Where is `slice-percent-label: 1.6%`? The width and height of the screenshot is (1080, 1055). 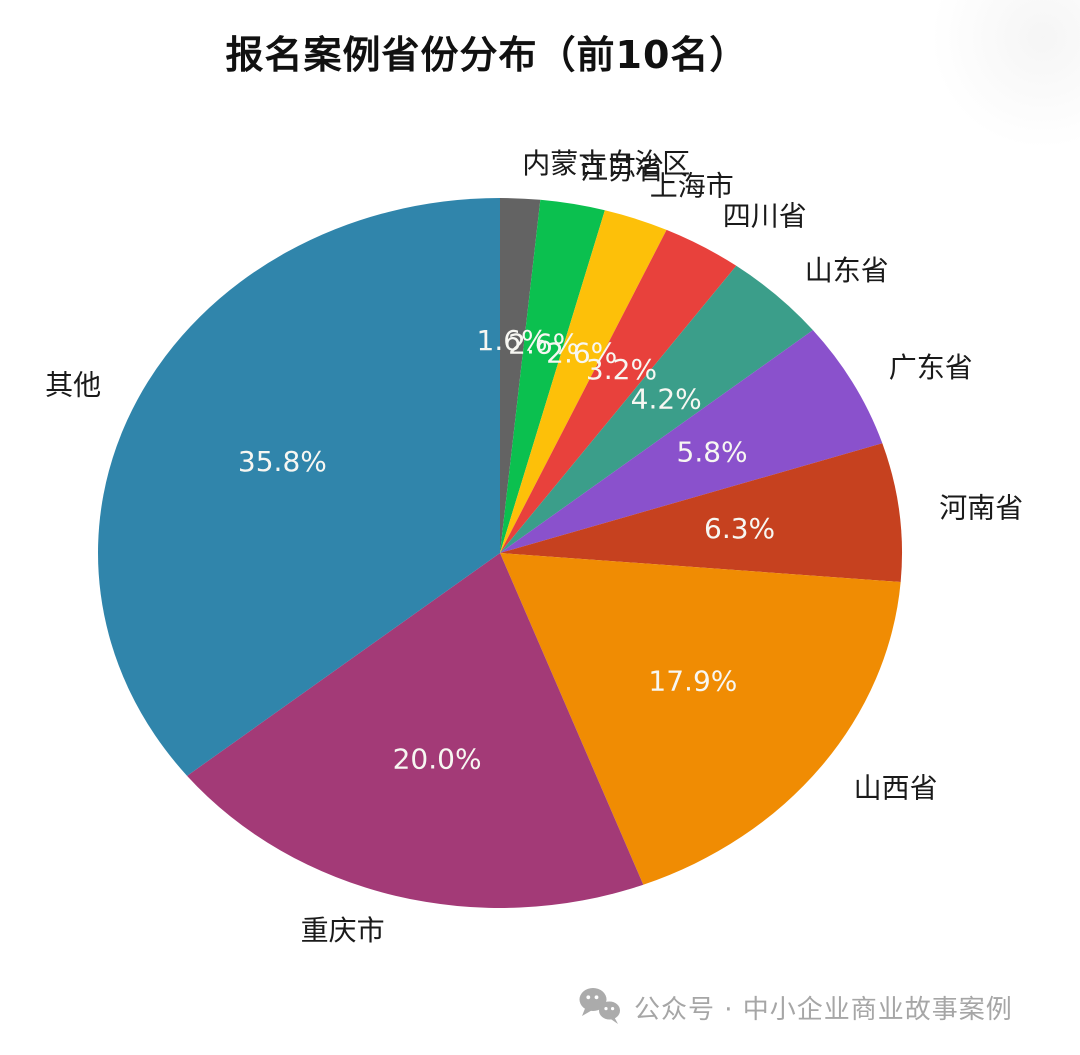
slice-percent-label: 1.6% is located at coordinates (512, 340).